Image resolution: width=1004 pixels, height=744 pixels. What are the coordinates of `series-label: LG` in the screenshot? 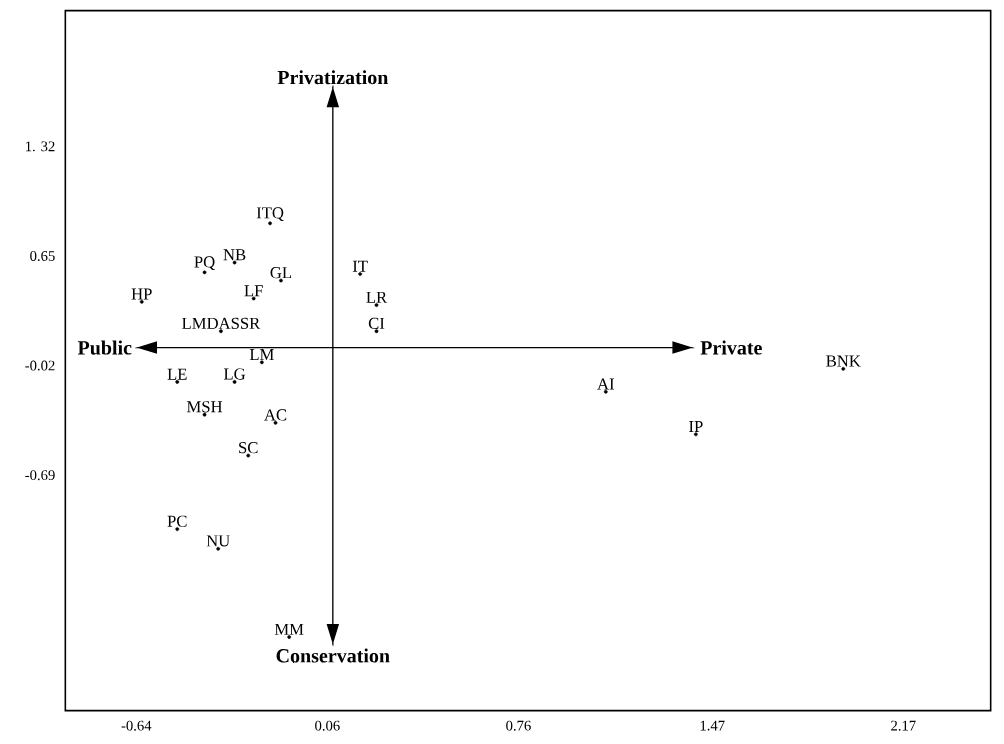 It's located at (234, 374).